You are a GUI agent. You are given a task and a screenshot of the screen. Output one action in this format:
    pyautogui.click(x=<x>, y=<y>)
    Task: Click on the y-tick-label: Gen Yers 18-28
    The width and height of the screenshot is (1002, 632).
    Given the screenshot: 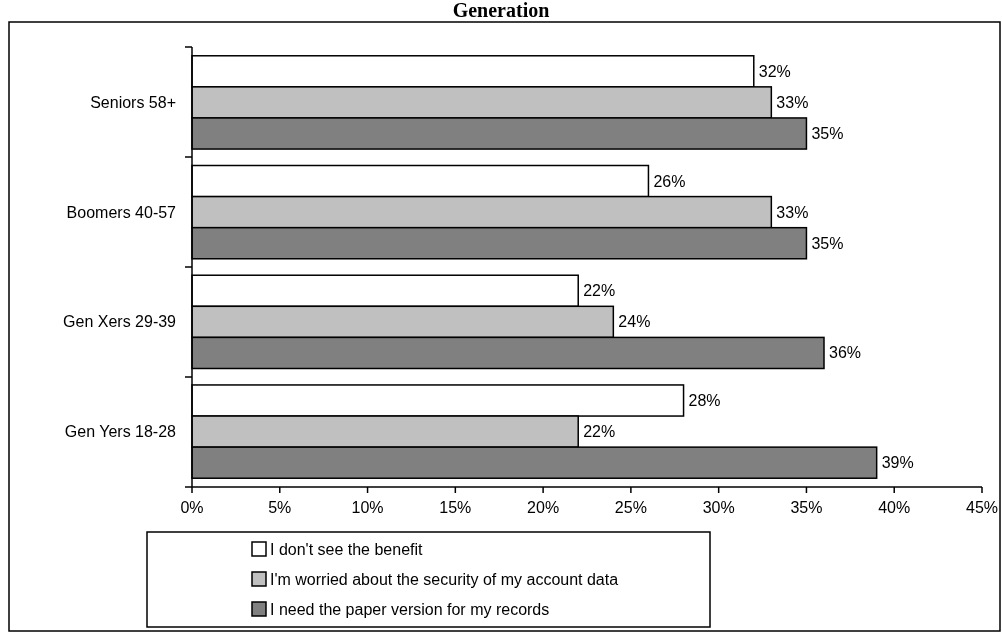 What is the action you would take?
    pyautogui.click(x=120, y=432)
    